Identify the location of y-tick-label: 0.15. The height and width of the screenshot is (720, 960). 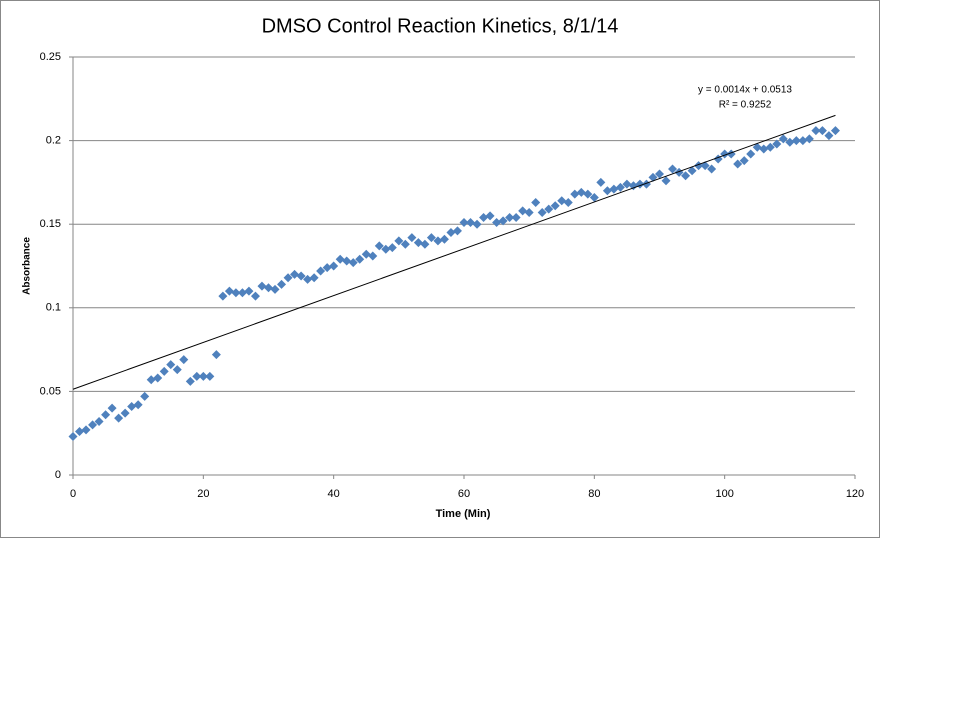
(50, 224).